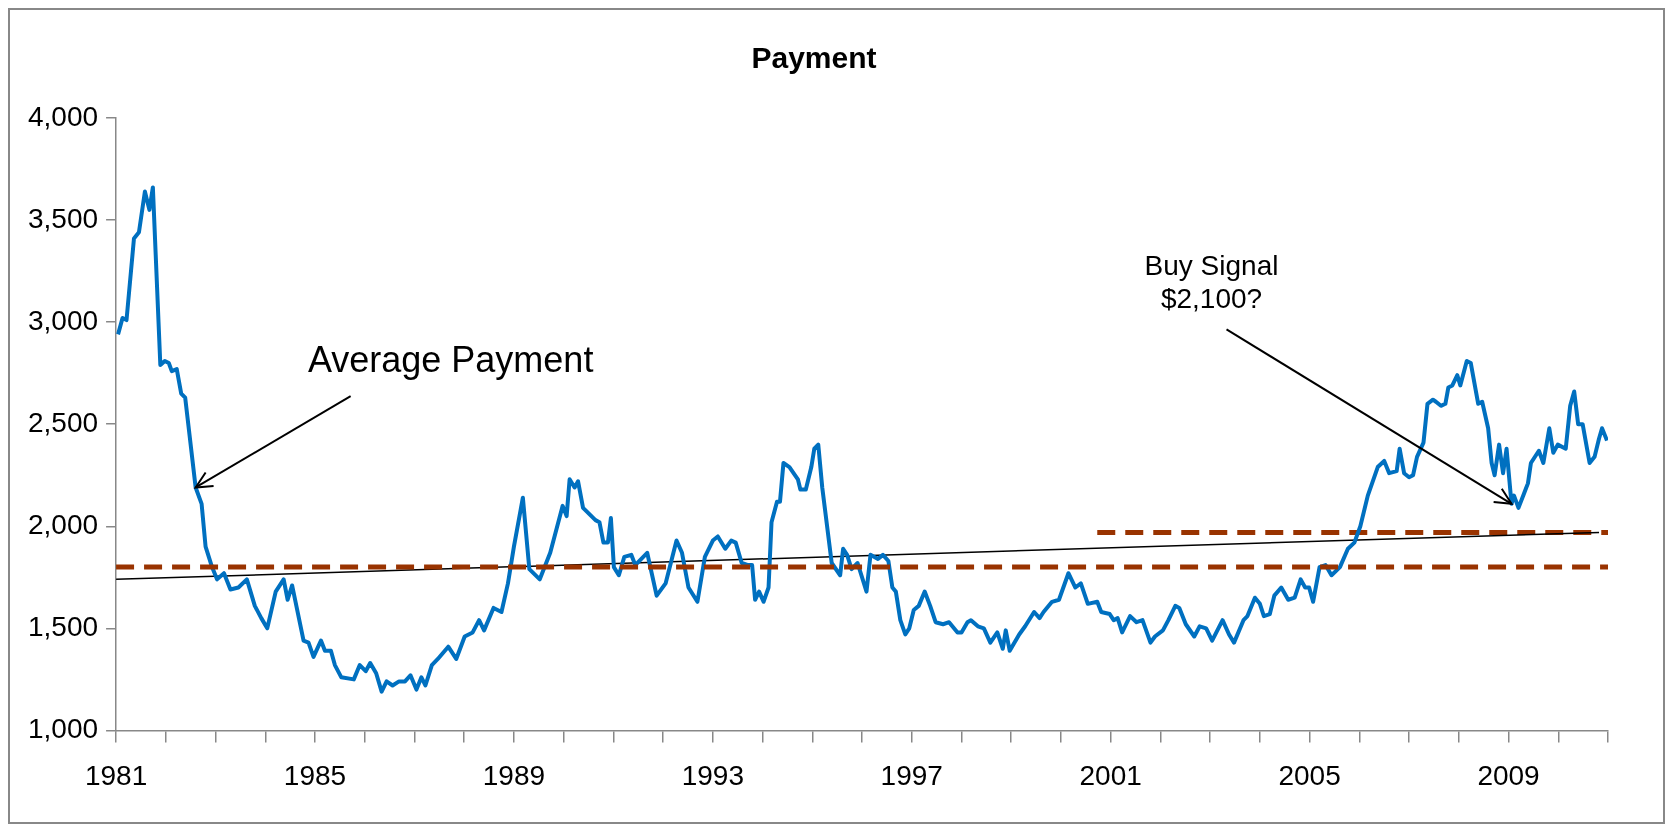 Image resolution: width=1673 pixels, height=832 pixels. What do you see at coordinates (63, 524) in the screenshot?
I see `y-tick-label: 2,000` at bounding box center [63, 524].